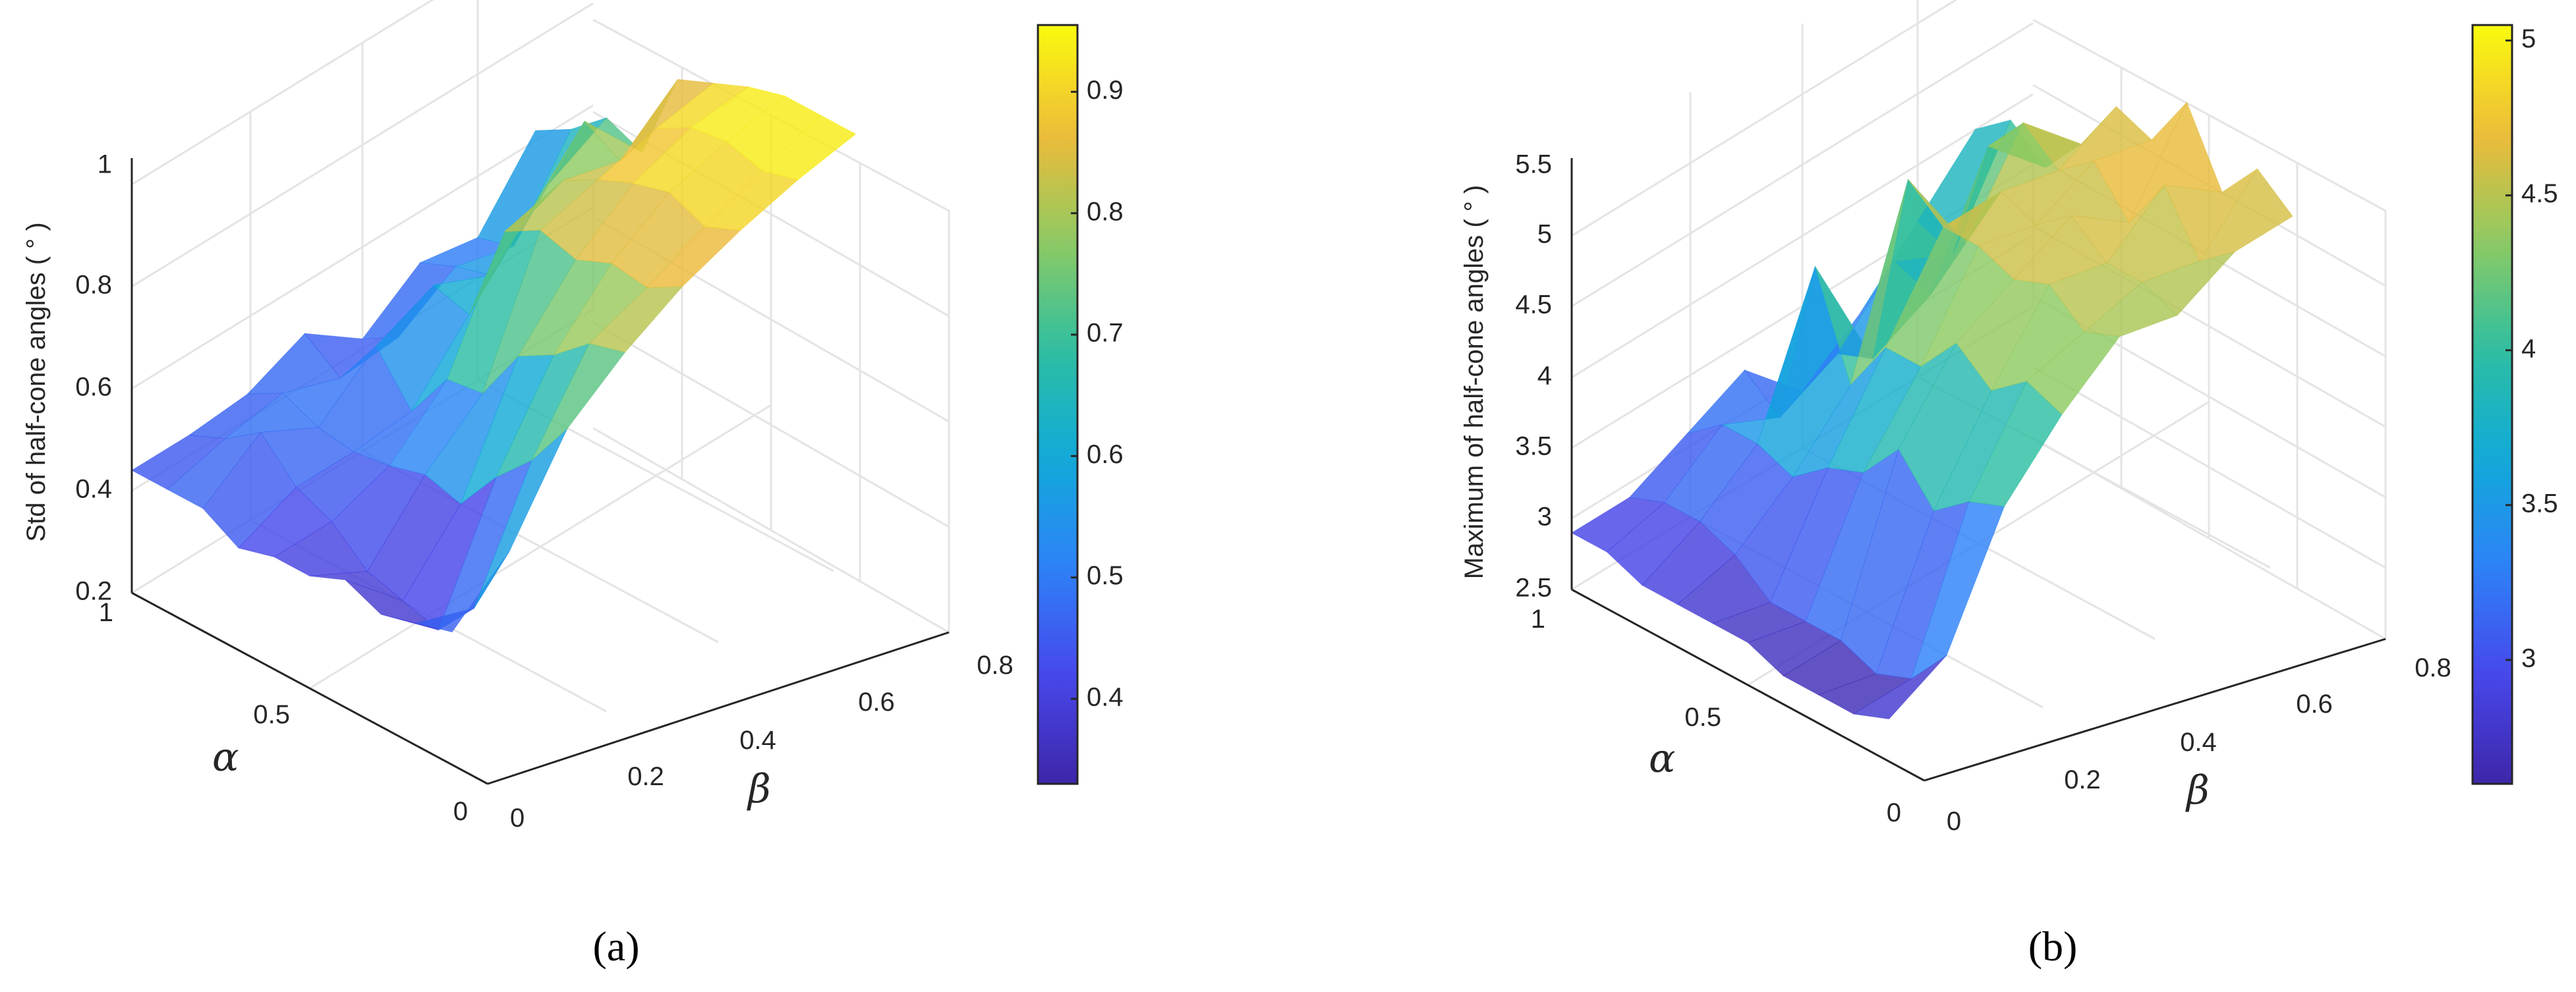  Describe the element at coordinates (541, 547) in the screenshot. I see `panel-a-floor-grid` at that location.